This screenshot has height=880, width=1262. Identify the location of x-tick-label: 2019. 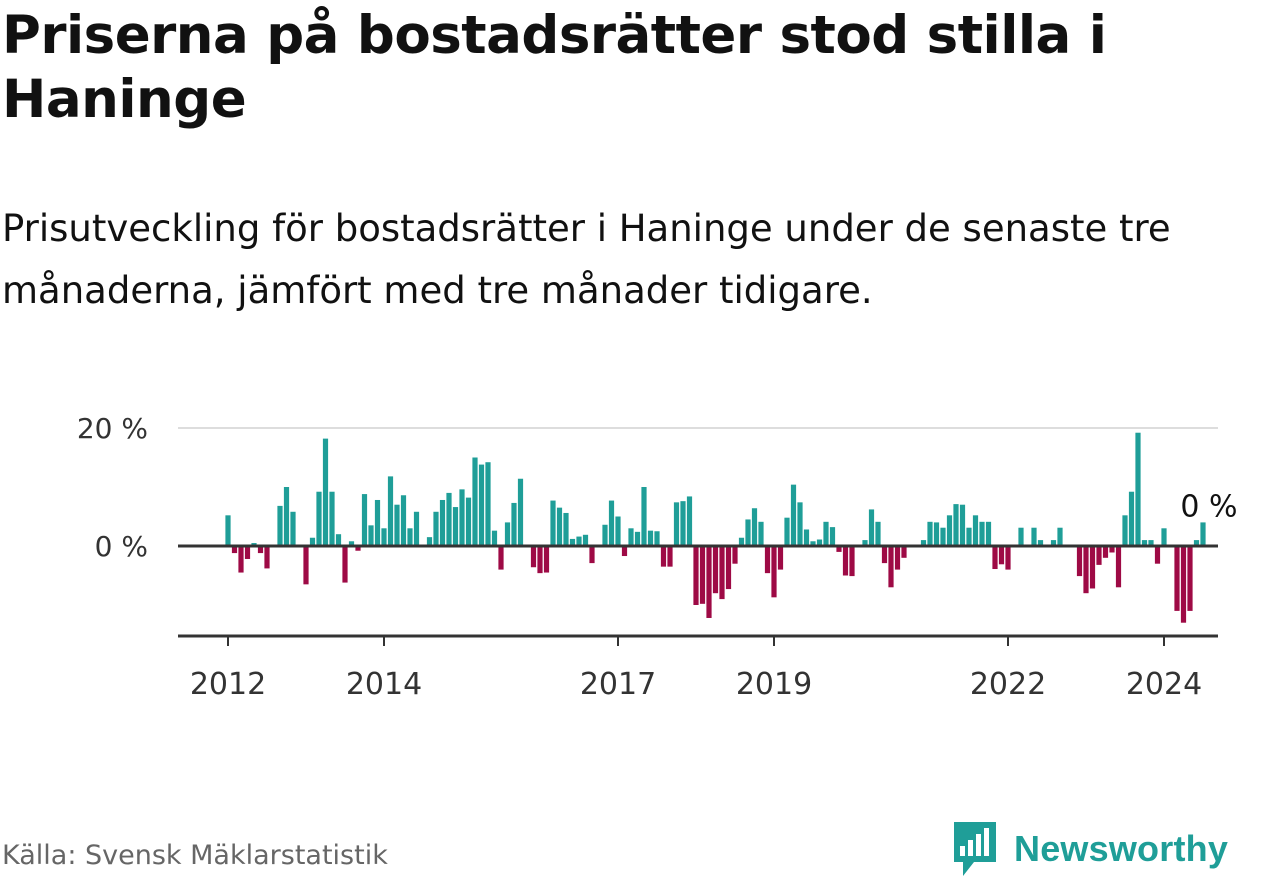
(774, 684).